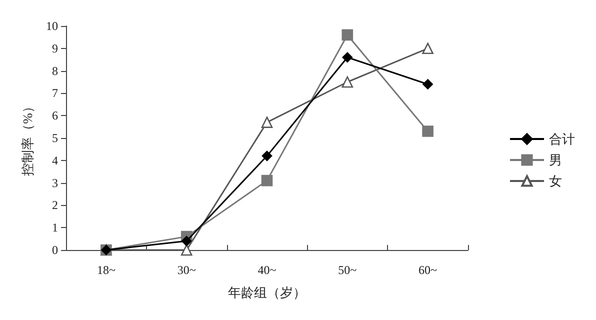  What do you see at coordinates (55, 93) in the screenshot?
I see `y-tick-label: 7` at bounding box center [55, 93].